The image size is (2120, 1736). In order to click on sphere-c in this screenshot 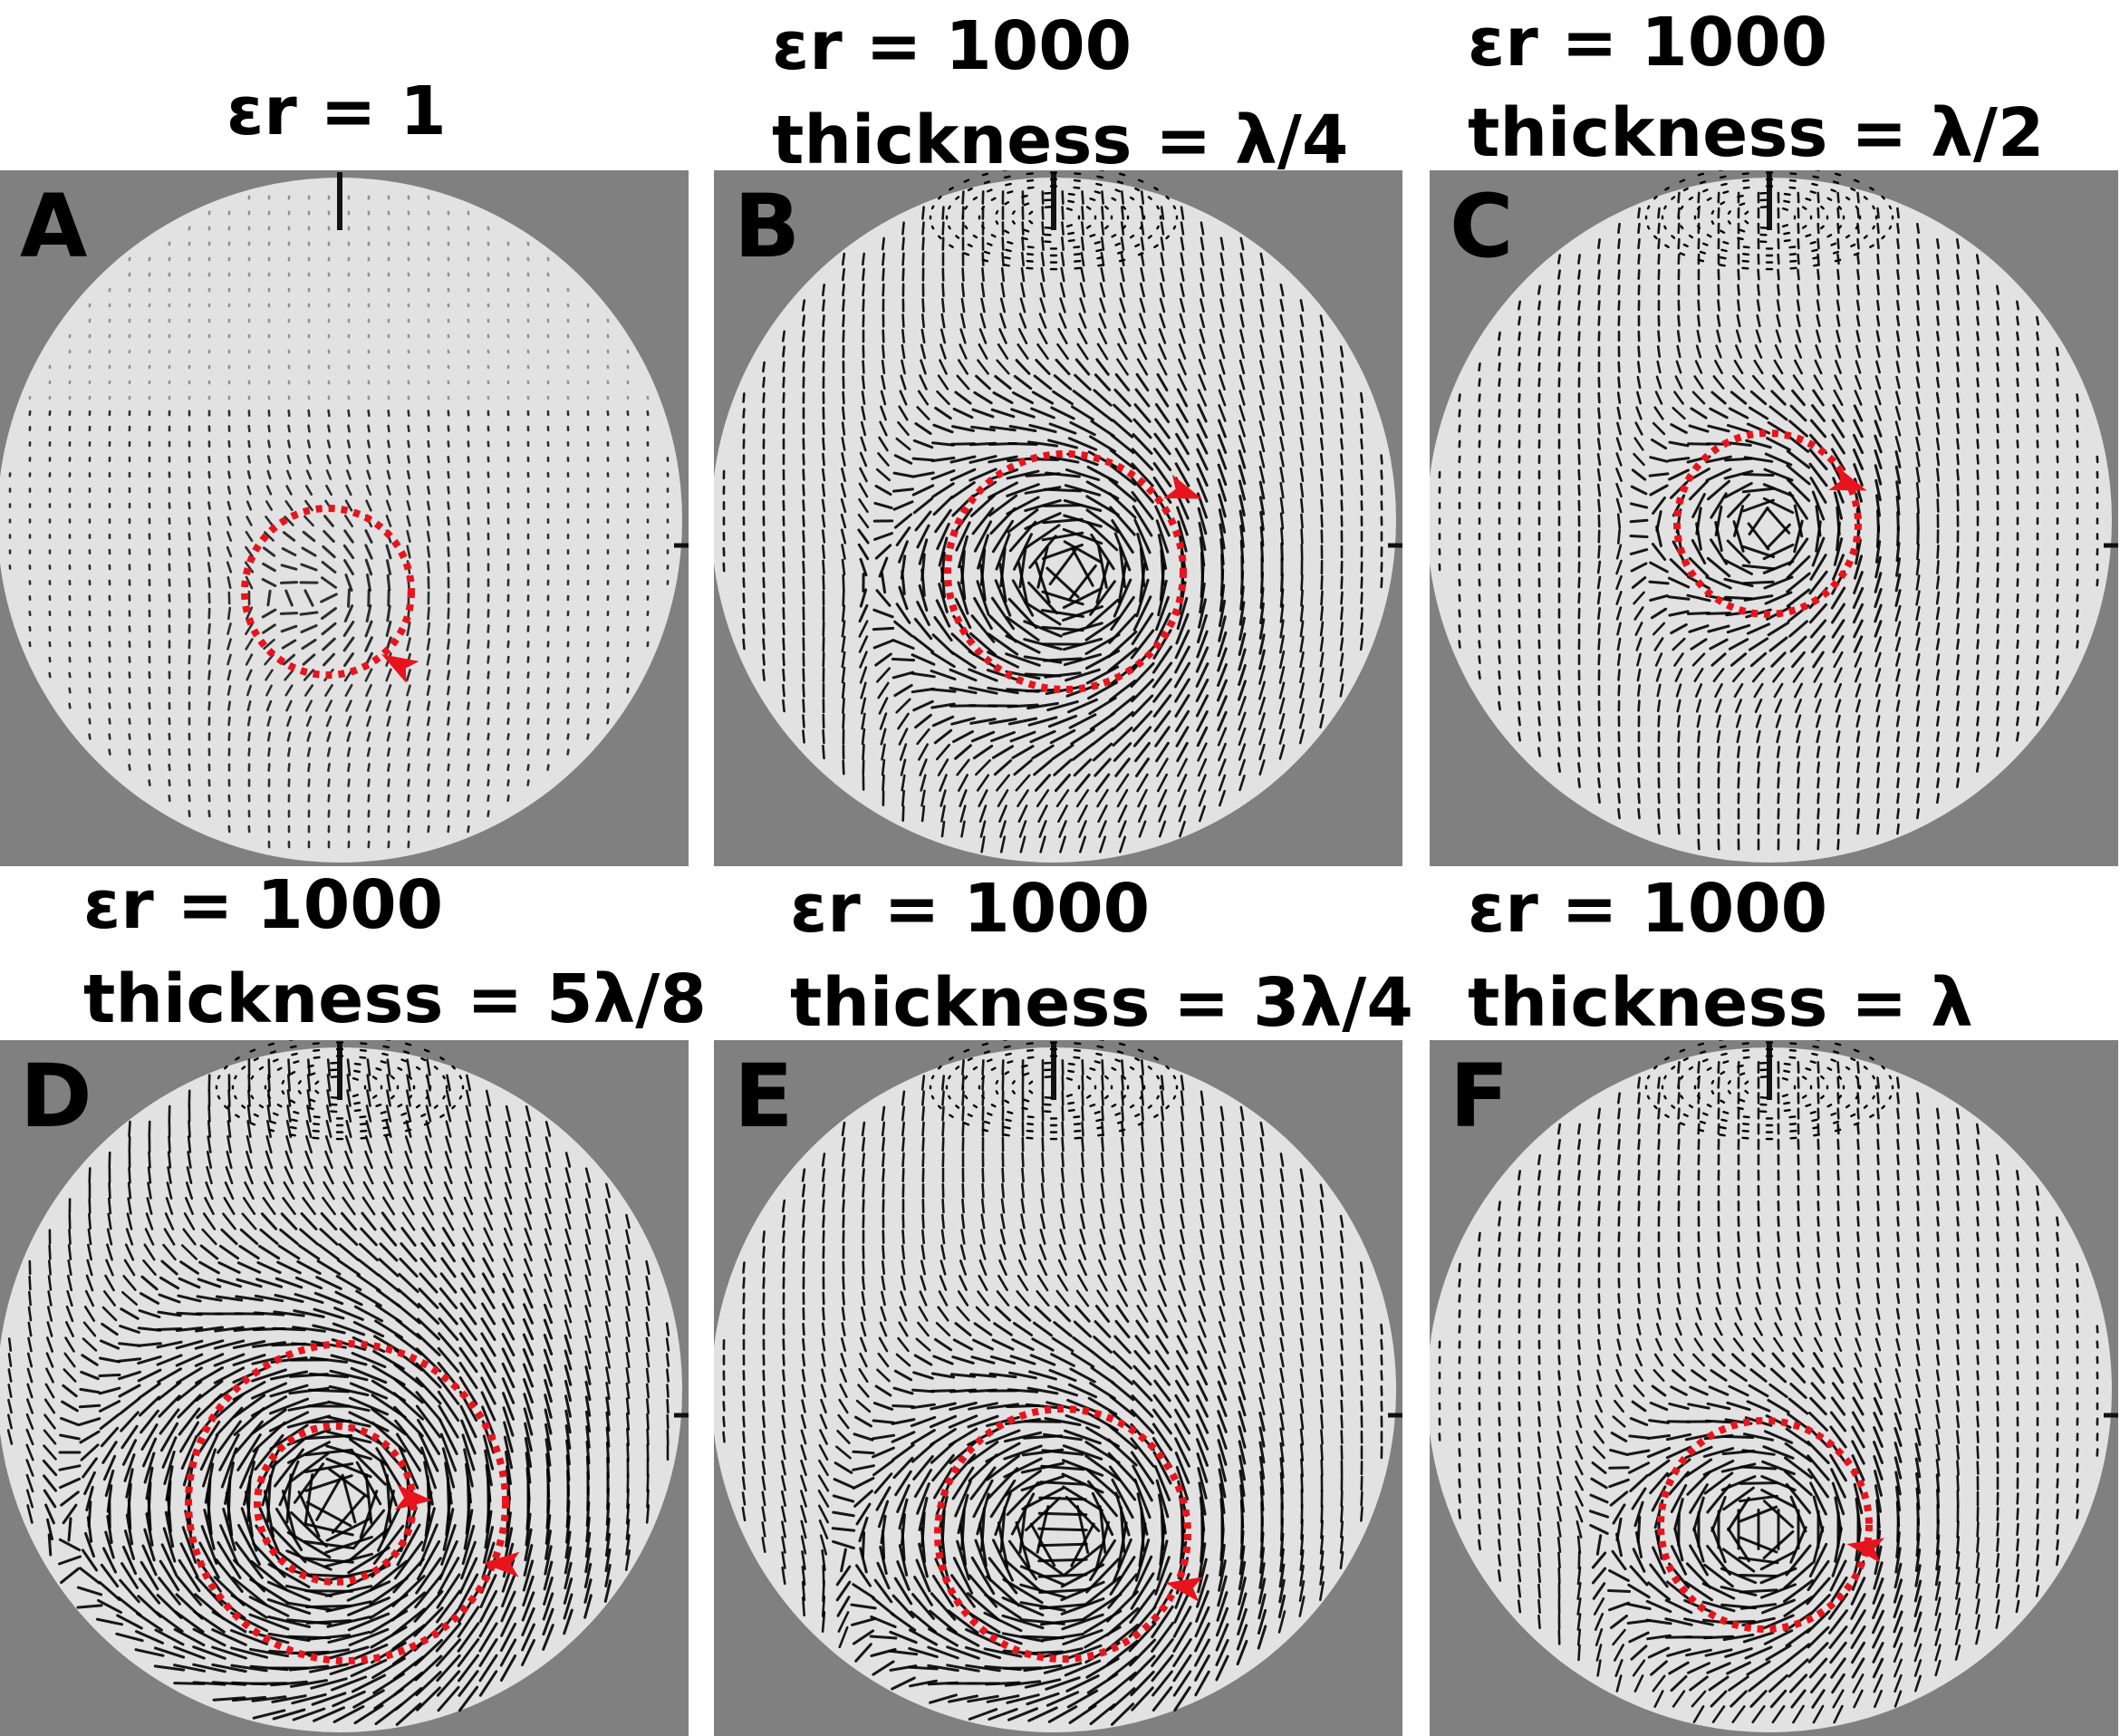, I will do `click(1771, 520)`.